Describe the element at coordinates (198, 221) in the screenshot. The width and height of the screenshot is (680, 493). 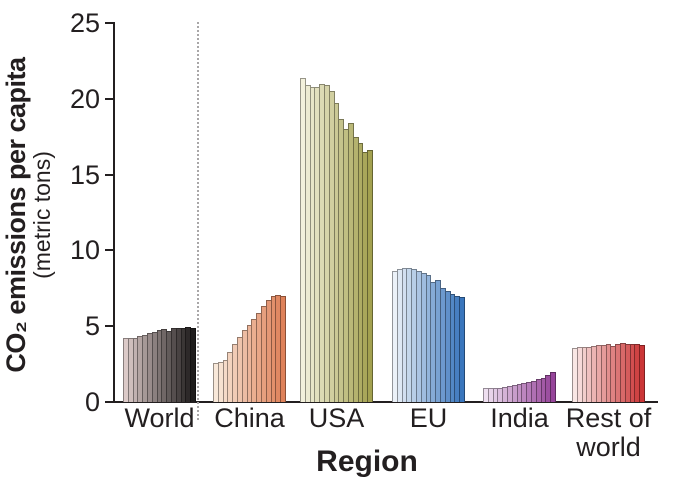
I see `world-separator-dotted-line` at that location.